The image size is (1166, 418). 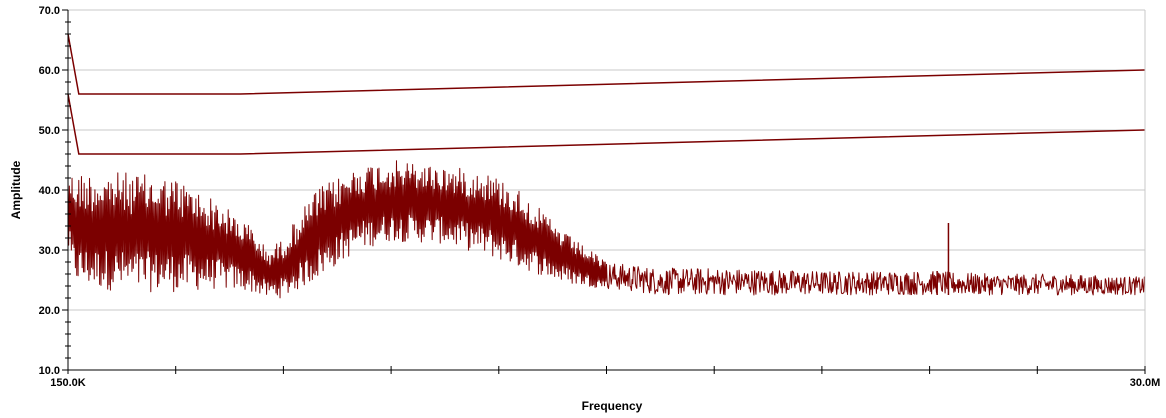 I want to click on x-axis-ticks: 150.0K 30.0M, so click(x=605, y=377).